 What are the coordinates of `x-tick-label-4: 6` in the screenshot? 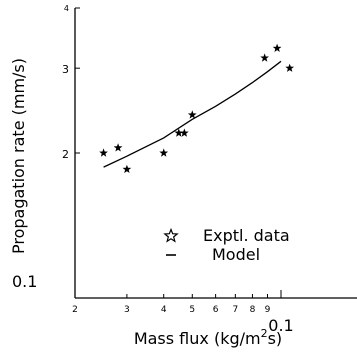 It's located at (216, 310).